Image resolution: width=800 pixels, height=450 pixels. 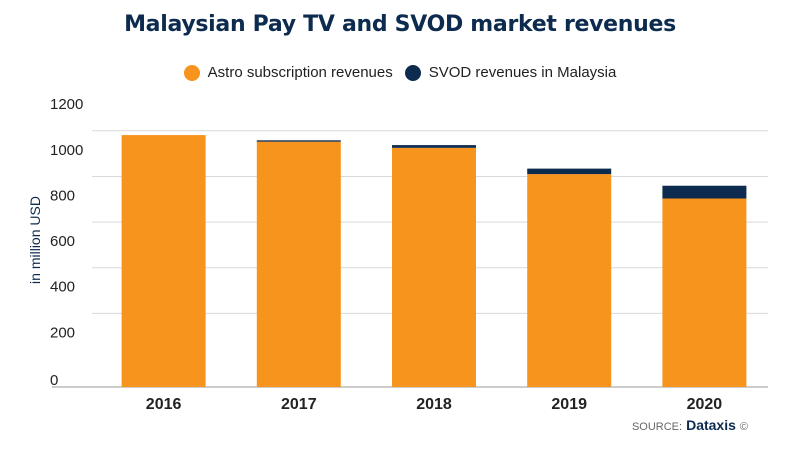 I want to click on y-tick-label: 800, so click(x=62, y=195).